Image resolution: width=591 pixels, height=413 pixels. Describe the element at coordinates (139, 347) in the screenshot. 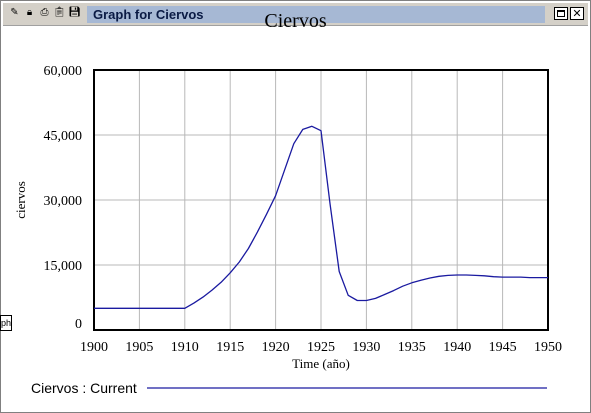

I see `x-tick-label: 1905` at that location.